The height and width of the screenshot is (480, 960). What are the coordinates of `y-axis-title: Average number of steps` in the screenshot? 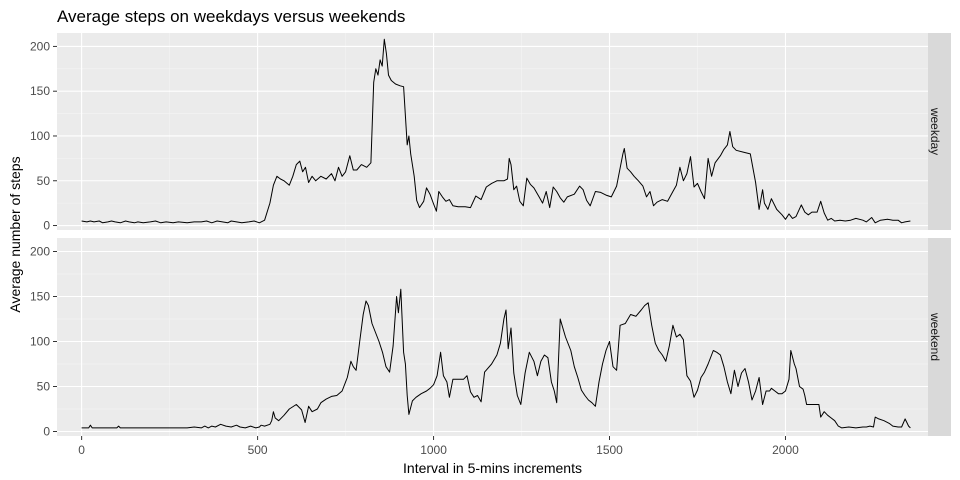 It's located at (15, 234).